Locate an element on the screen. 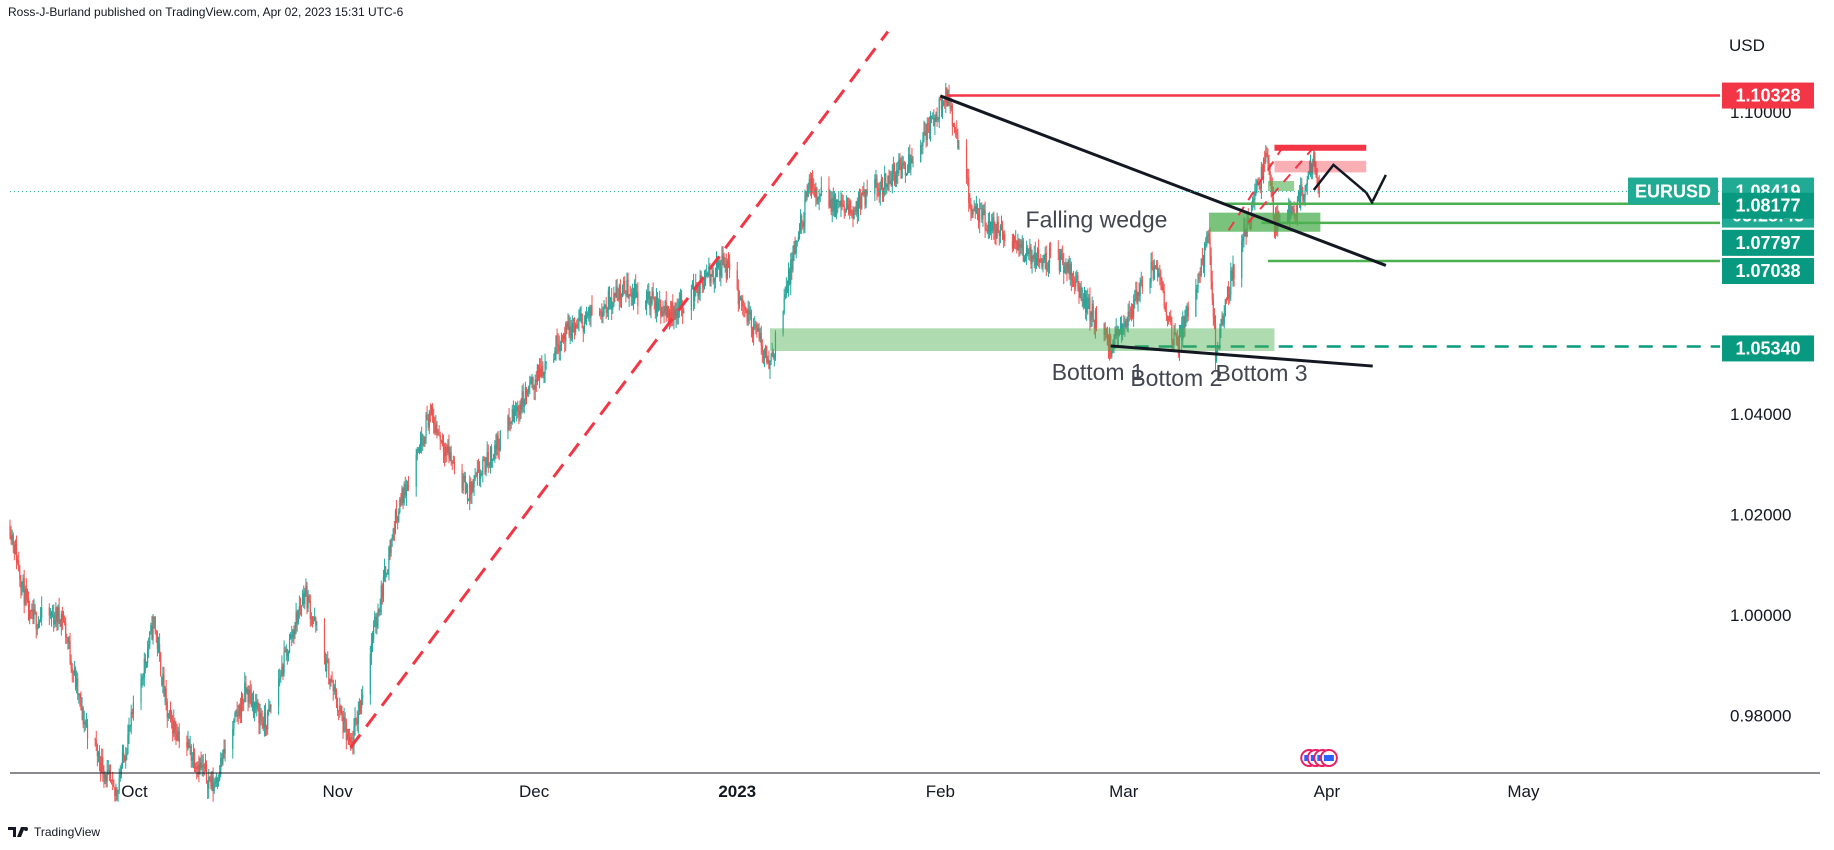 The image size is (1834, 850). x-tick-label: Feb is located at coordinates (940, 791).